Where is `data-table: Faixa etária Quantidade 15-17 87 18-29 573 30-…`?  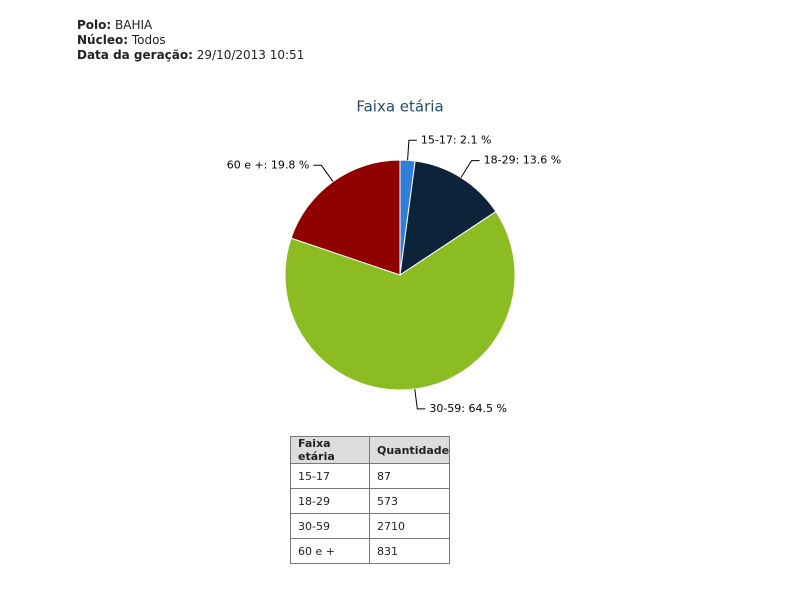 data-table: Faixa etária Quantidade 15-17 87 18-29 573 30-… is located at coordinates (370, 500).